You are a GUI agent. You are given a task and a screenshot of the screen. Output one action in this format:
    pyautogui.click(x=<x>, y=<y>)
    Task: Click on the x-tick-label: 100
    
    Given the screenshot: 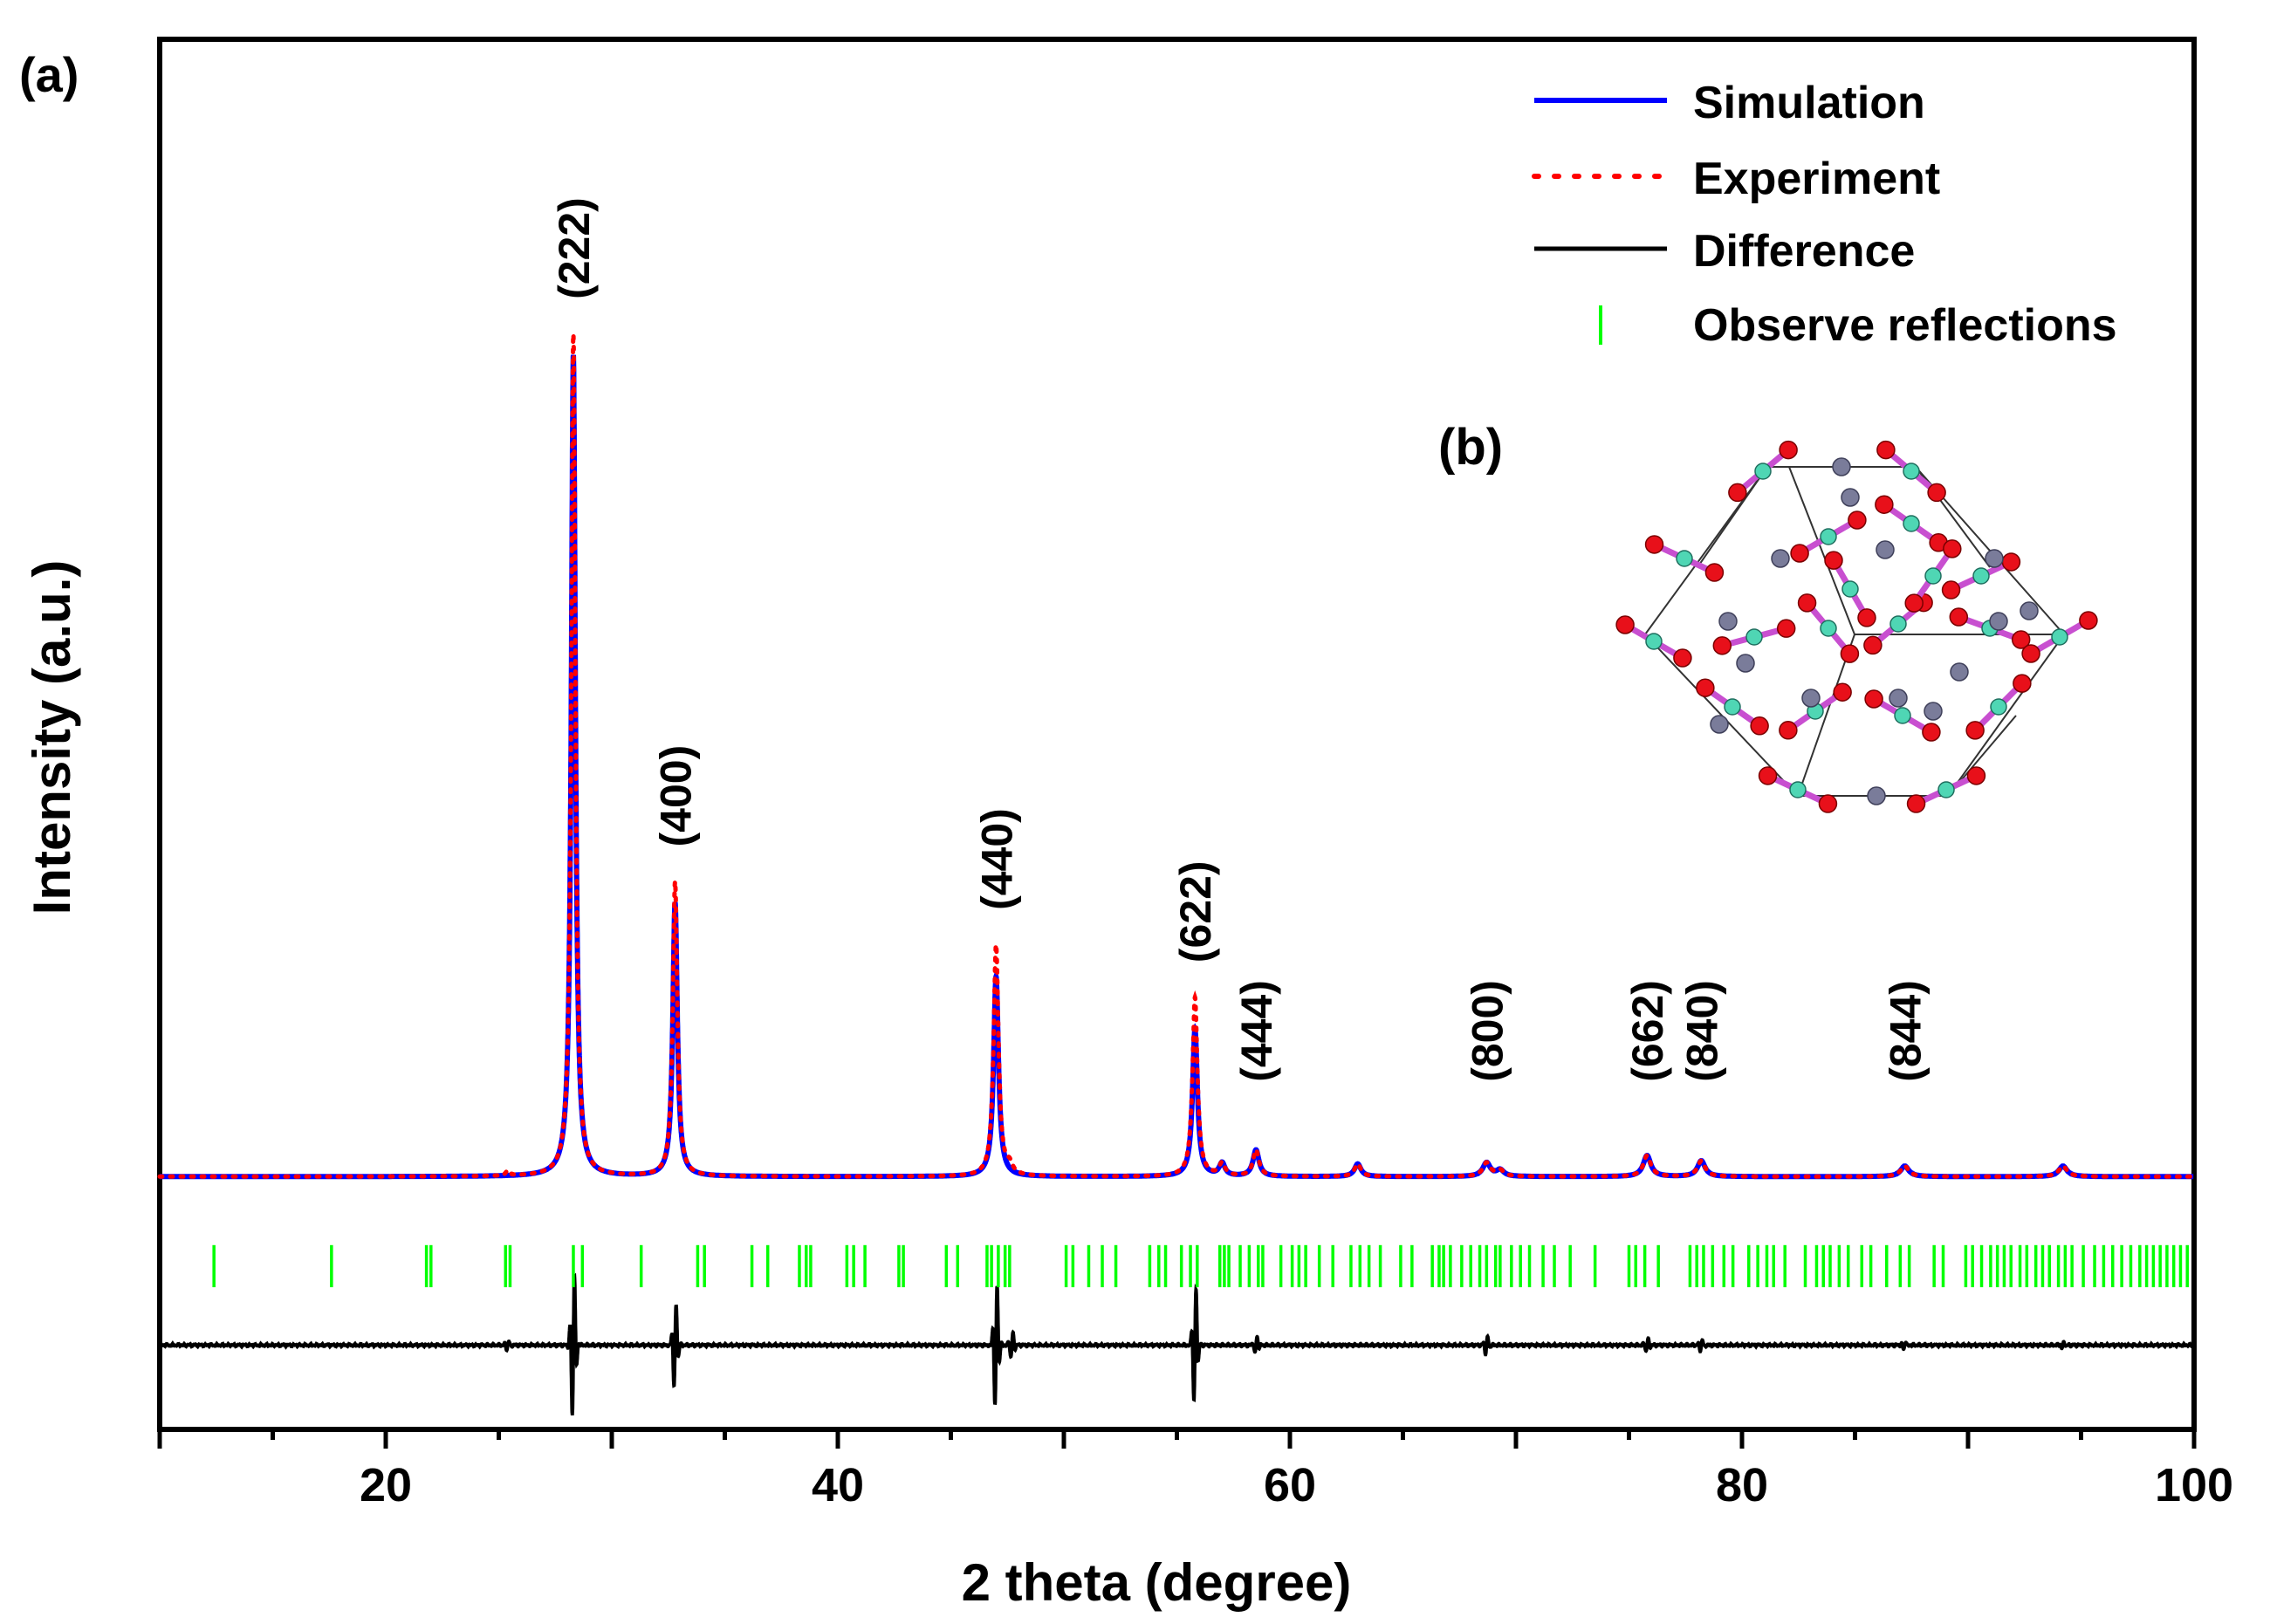 What is the action you would take?
    pyautogui.click(x=2194, y=1485)
    